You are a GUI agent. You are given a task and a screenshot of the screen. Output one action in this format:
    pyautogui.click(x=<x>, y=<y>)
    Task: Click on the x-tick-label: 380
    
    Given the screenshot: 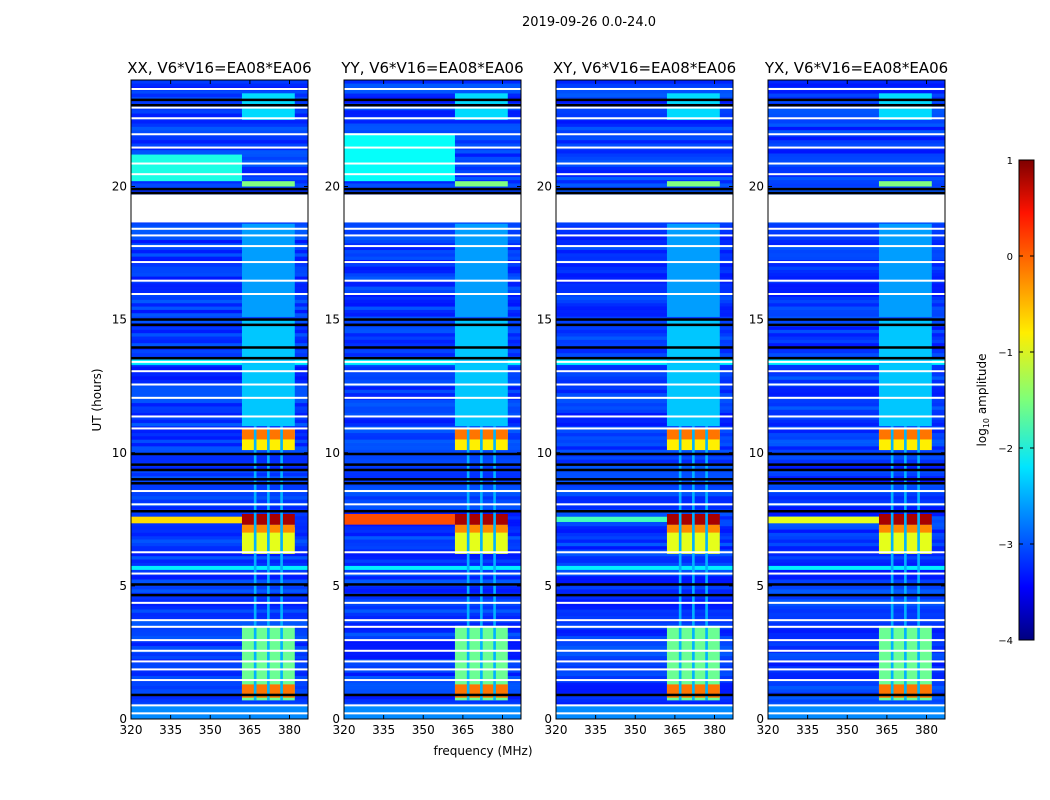 What is the action you would take?
    pyautogui.click(x=714, y=730)
    